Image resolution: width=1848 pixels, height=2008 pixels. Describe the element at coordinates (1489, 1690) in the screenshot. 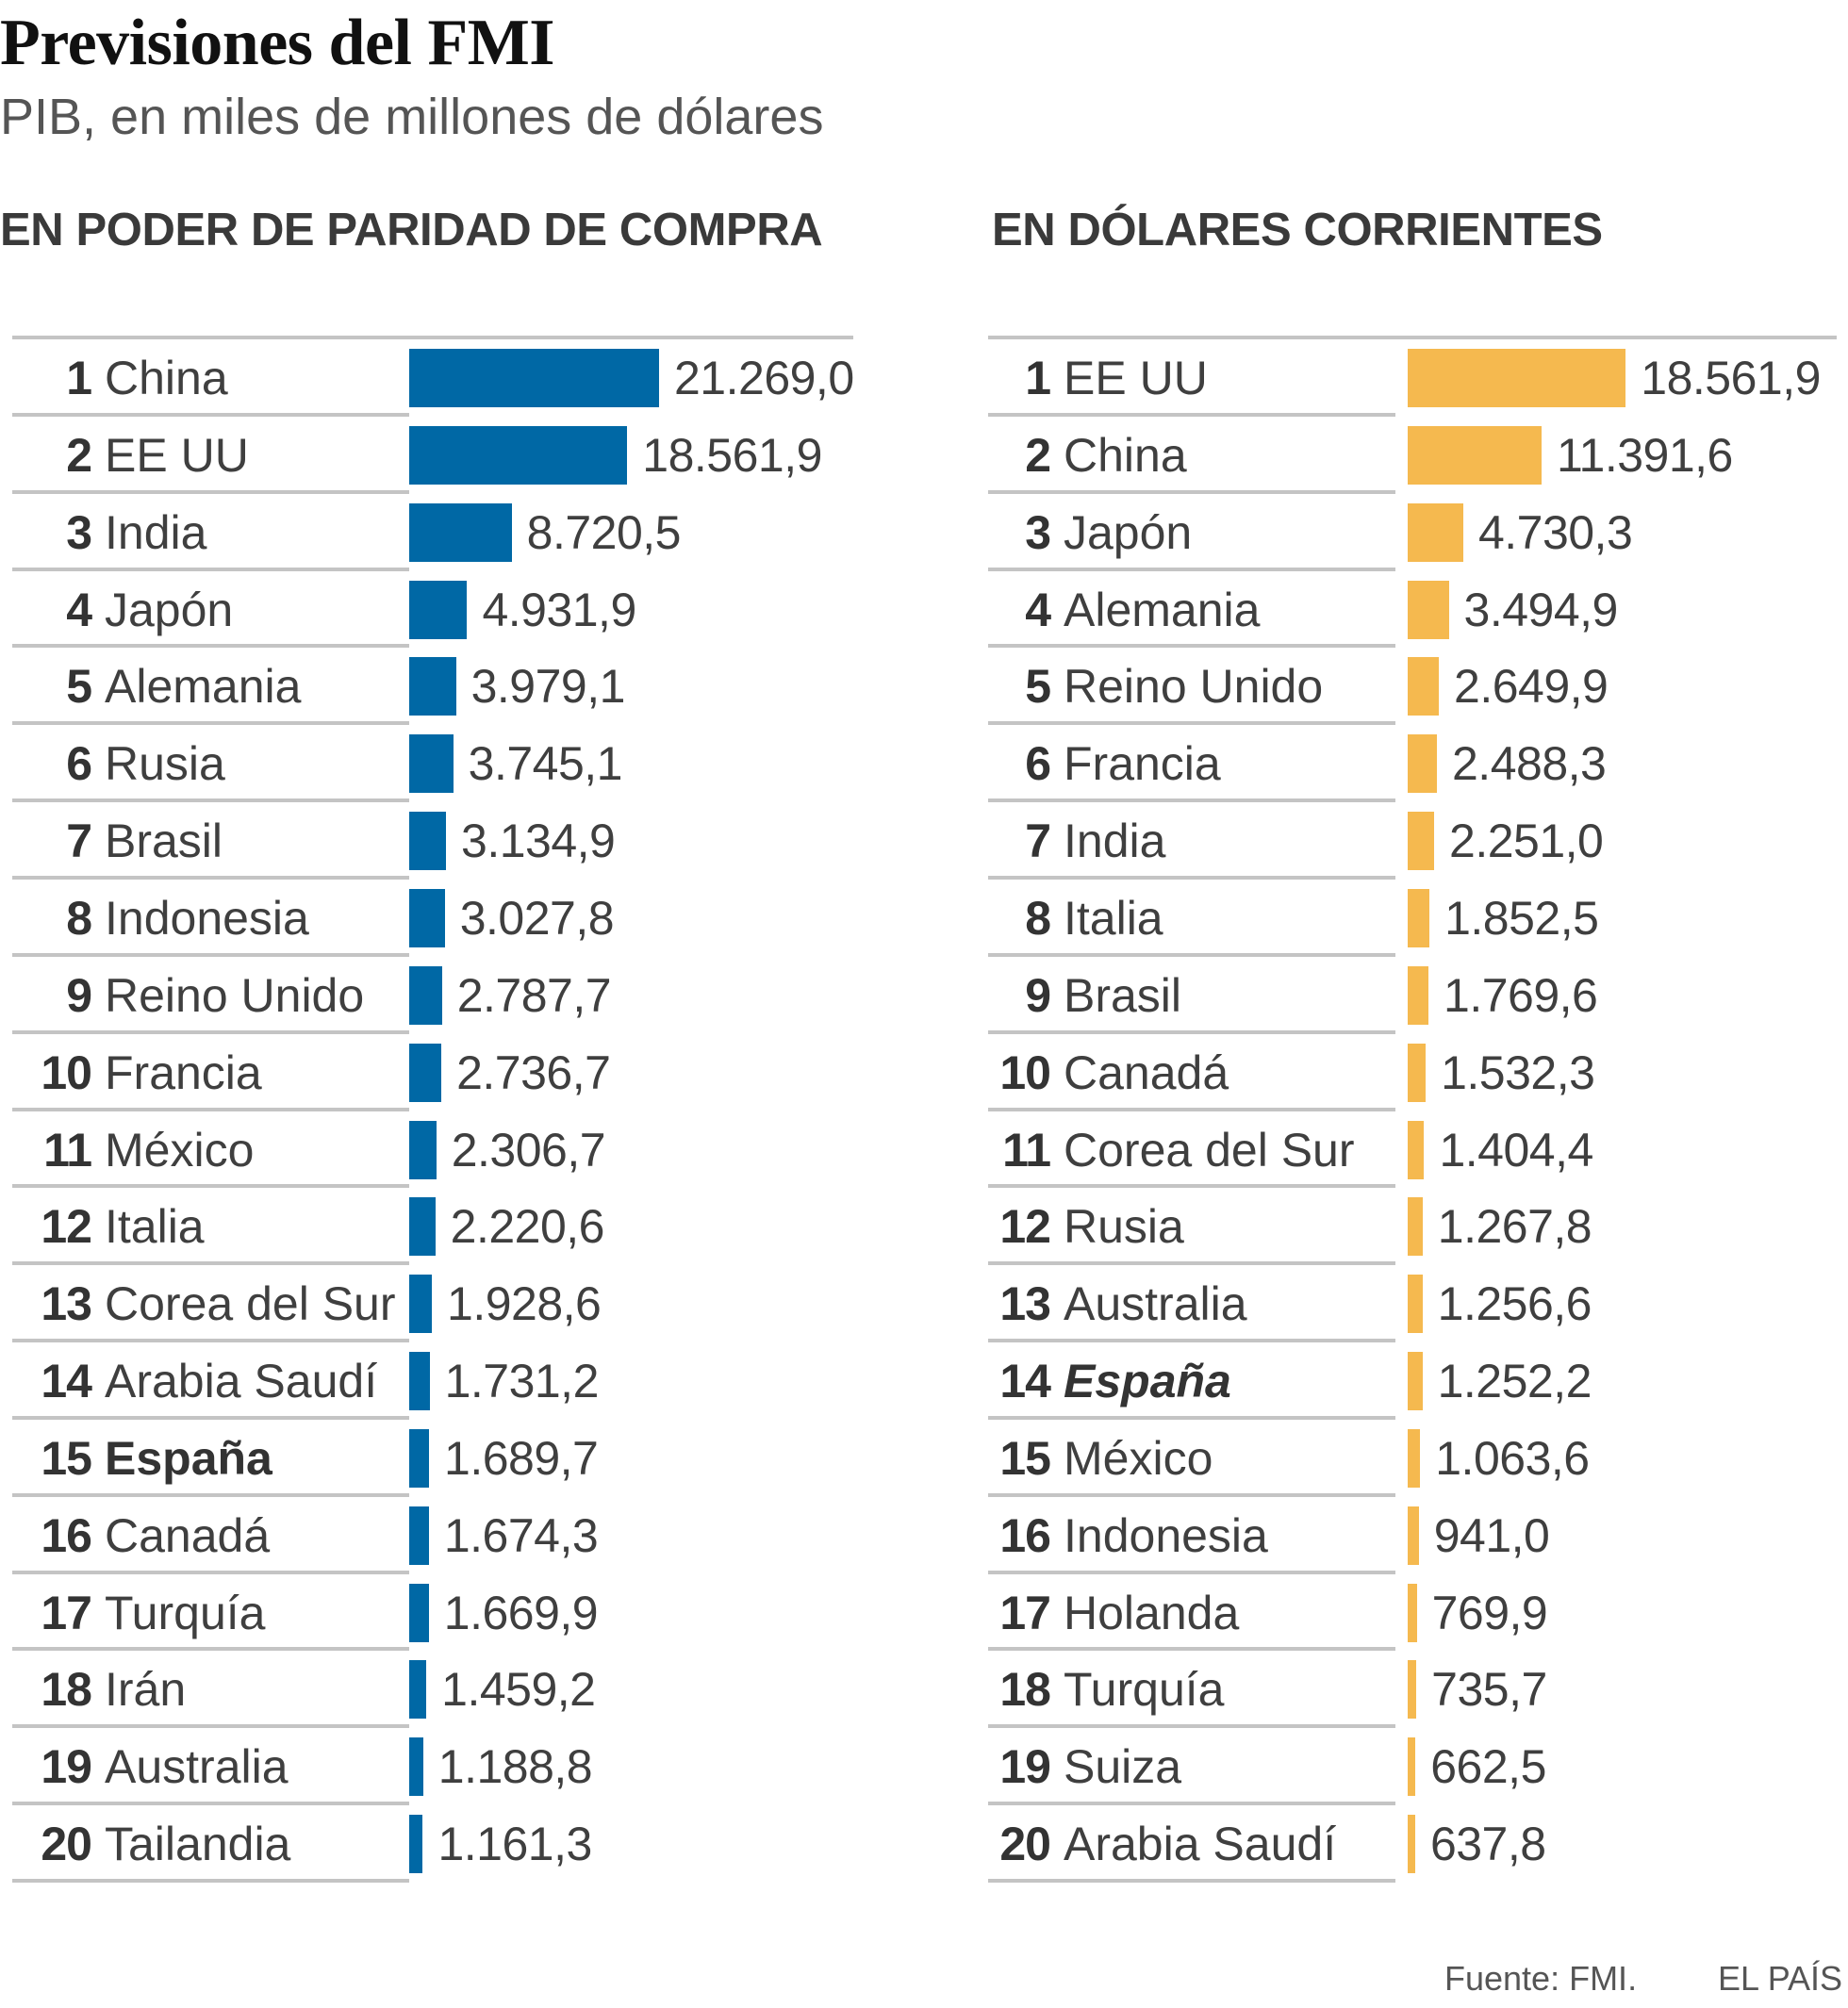

I see `usd-value-label: 735,7` at that location.